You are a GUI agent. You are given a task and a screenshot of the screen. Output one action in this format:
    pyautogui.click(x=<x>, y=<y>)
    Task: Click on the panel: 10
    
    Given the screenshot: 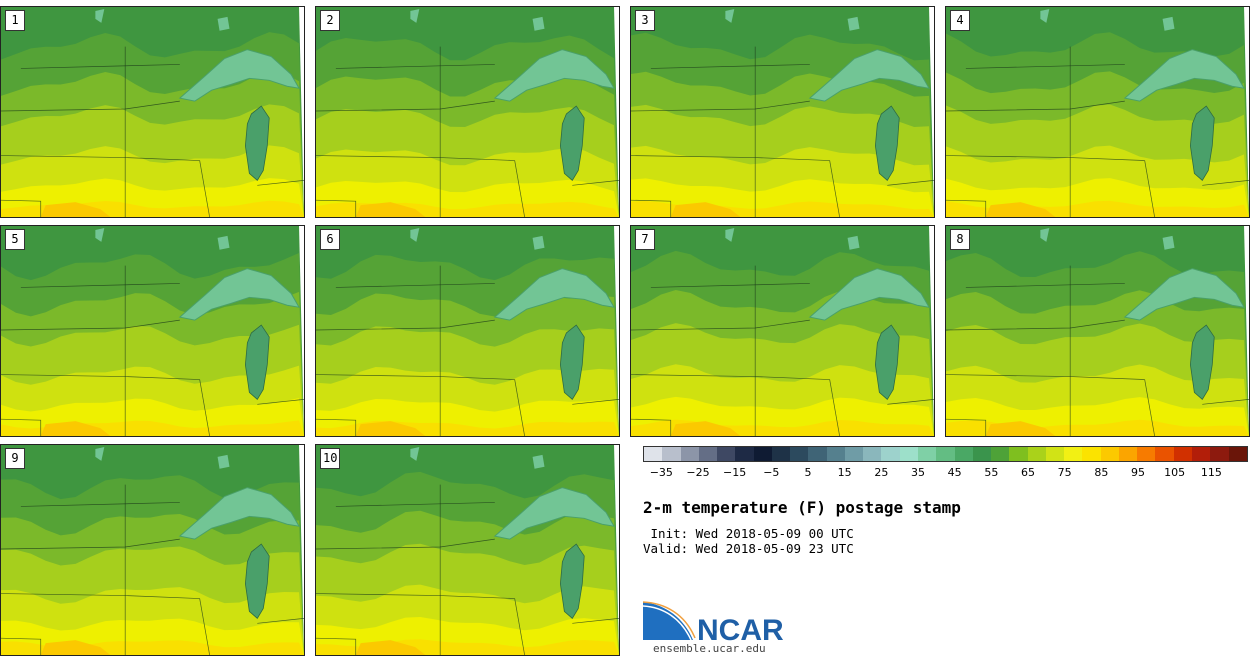 What is the action you would take?
    pyautogui.click(x=467, y=550)
    